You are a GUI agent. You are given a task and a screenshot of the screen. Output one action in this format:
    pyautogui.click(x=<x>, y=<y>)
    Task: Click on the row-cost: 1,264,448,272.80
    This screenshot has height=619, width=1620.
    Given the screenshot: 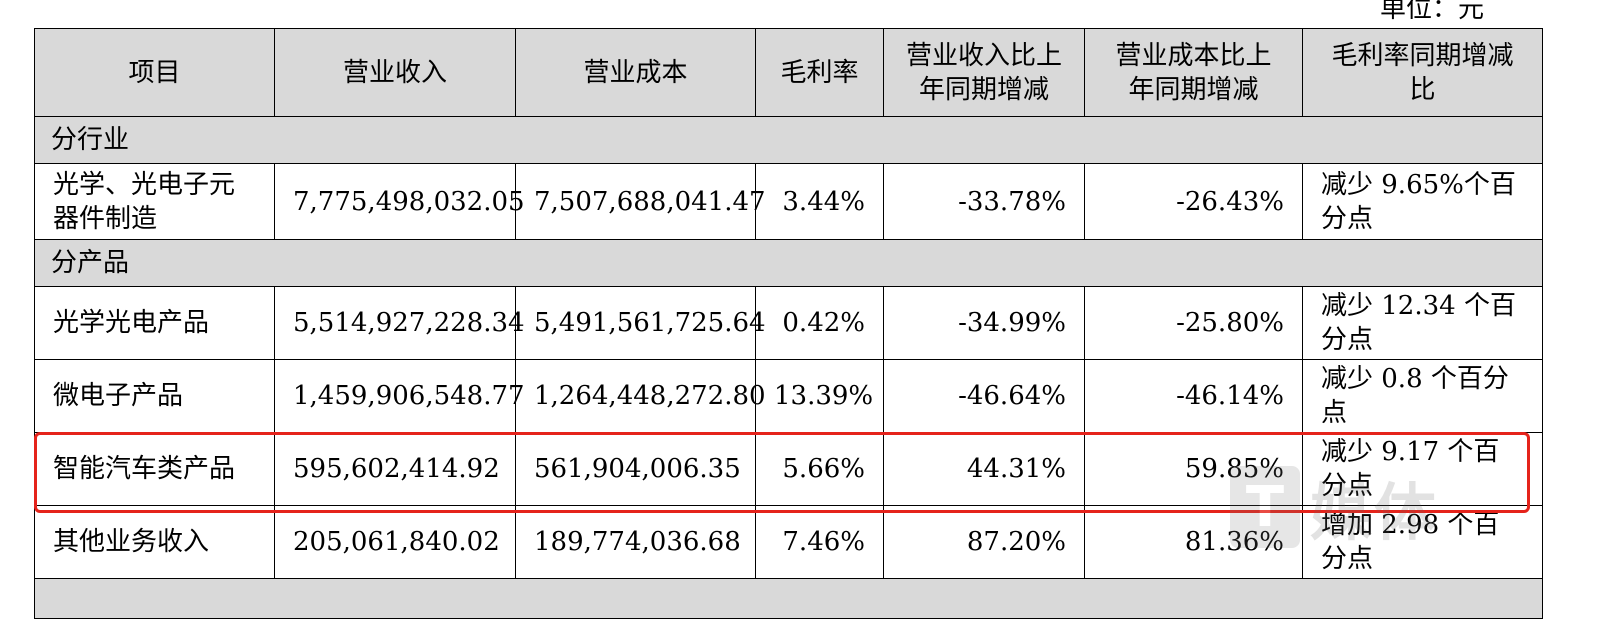 What is the action you would take?
    pyautogui.click(x=640, y=396)
    